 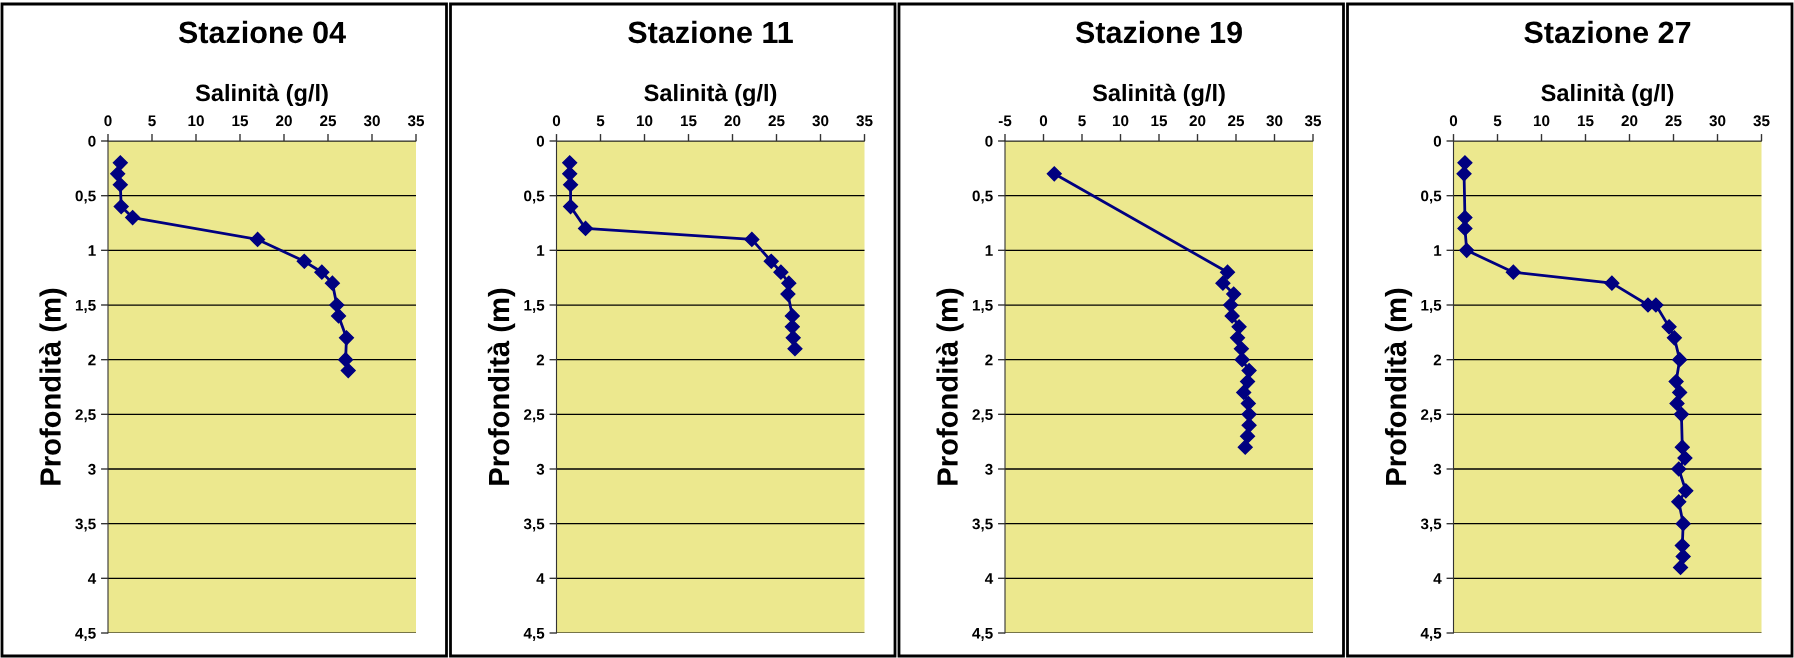 I want to click on chart-title: Stazione 04, so click(x=262, y=32).